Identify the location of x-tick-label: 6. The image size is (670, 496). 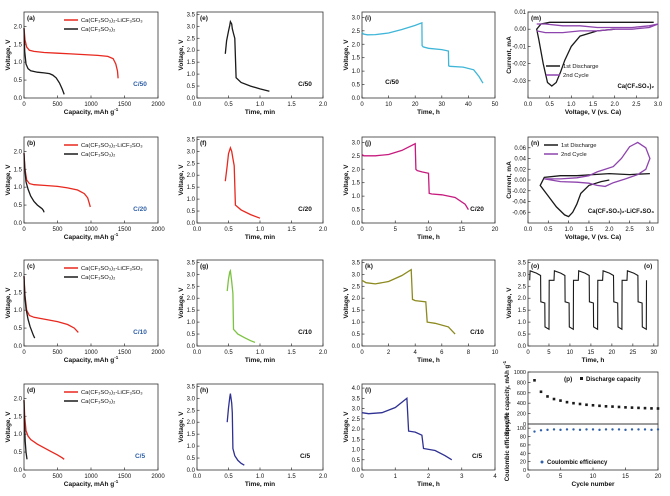
(442, 353).